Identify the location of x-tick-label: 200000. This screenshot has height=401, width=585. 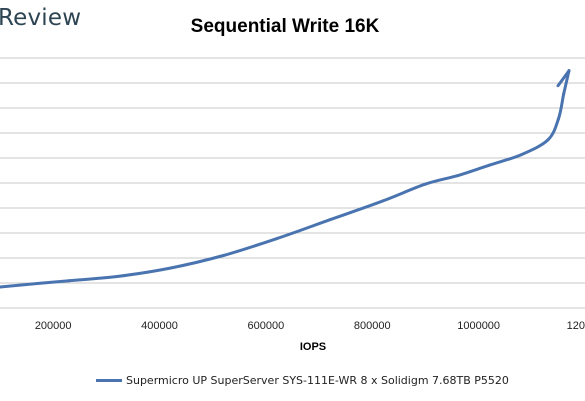
(53, 326).